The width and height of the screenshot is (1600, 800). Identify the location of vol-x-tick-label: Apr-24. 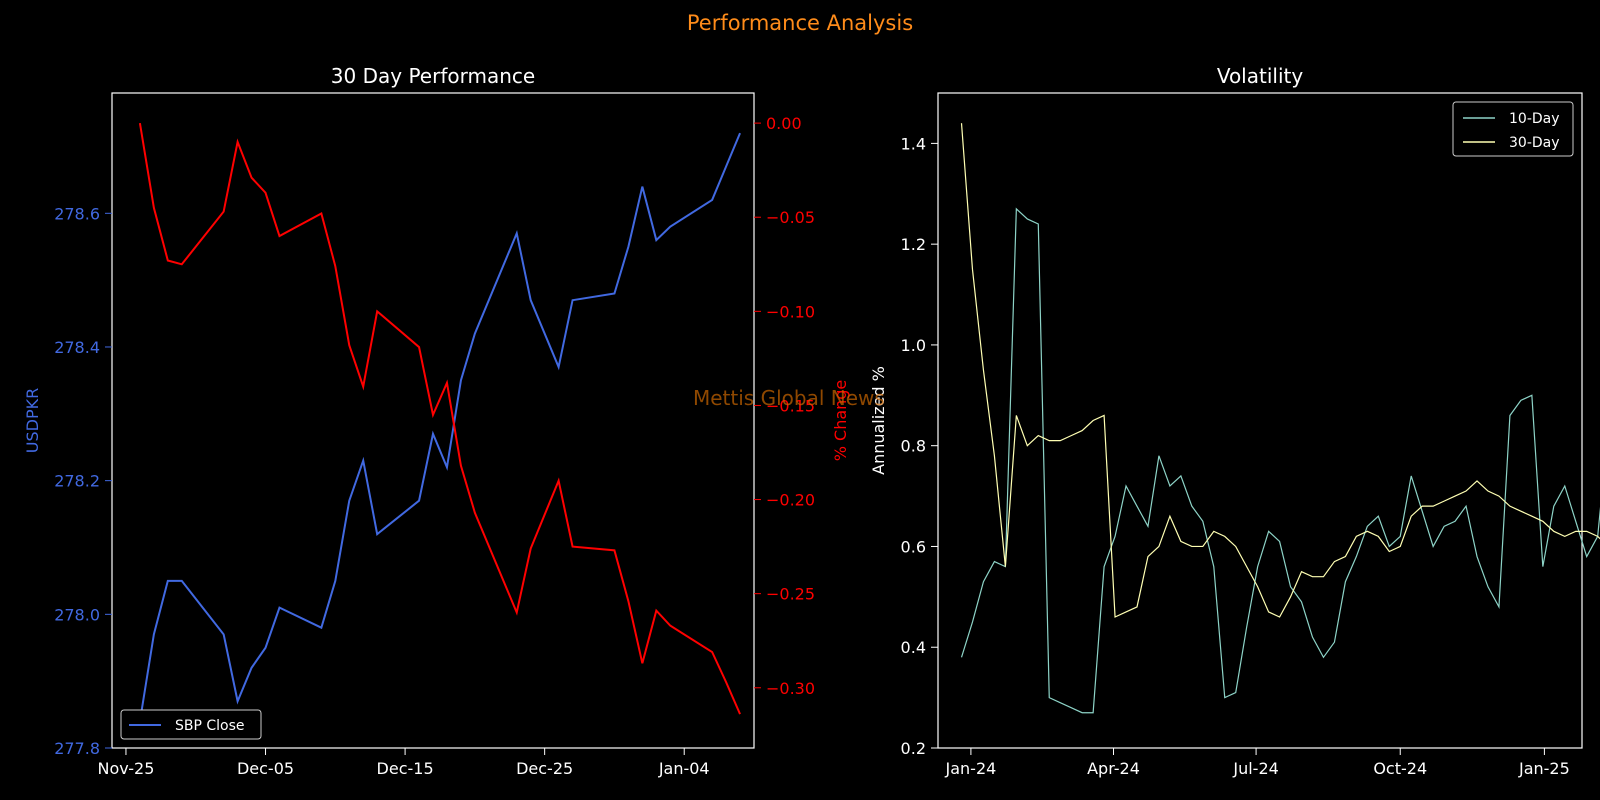
(1113, 768).